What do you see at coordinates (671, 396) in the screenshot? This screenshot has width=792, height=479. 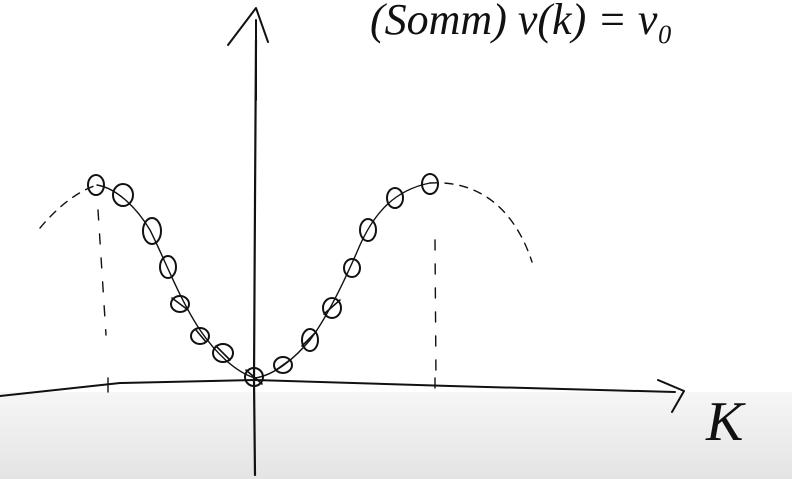 I see `x-axis-arrow` at bounding box center [671, 396].